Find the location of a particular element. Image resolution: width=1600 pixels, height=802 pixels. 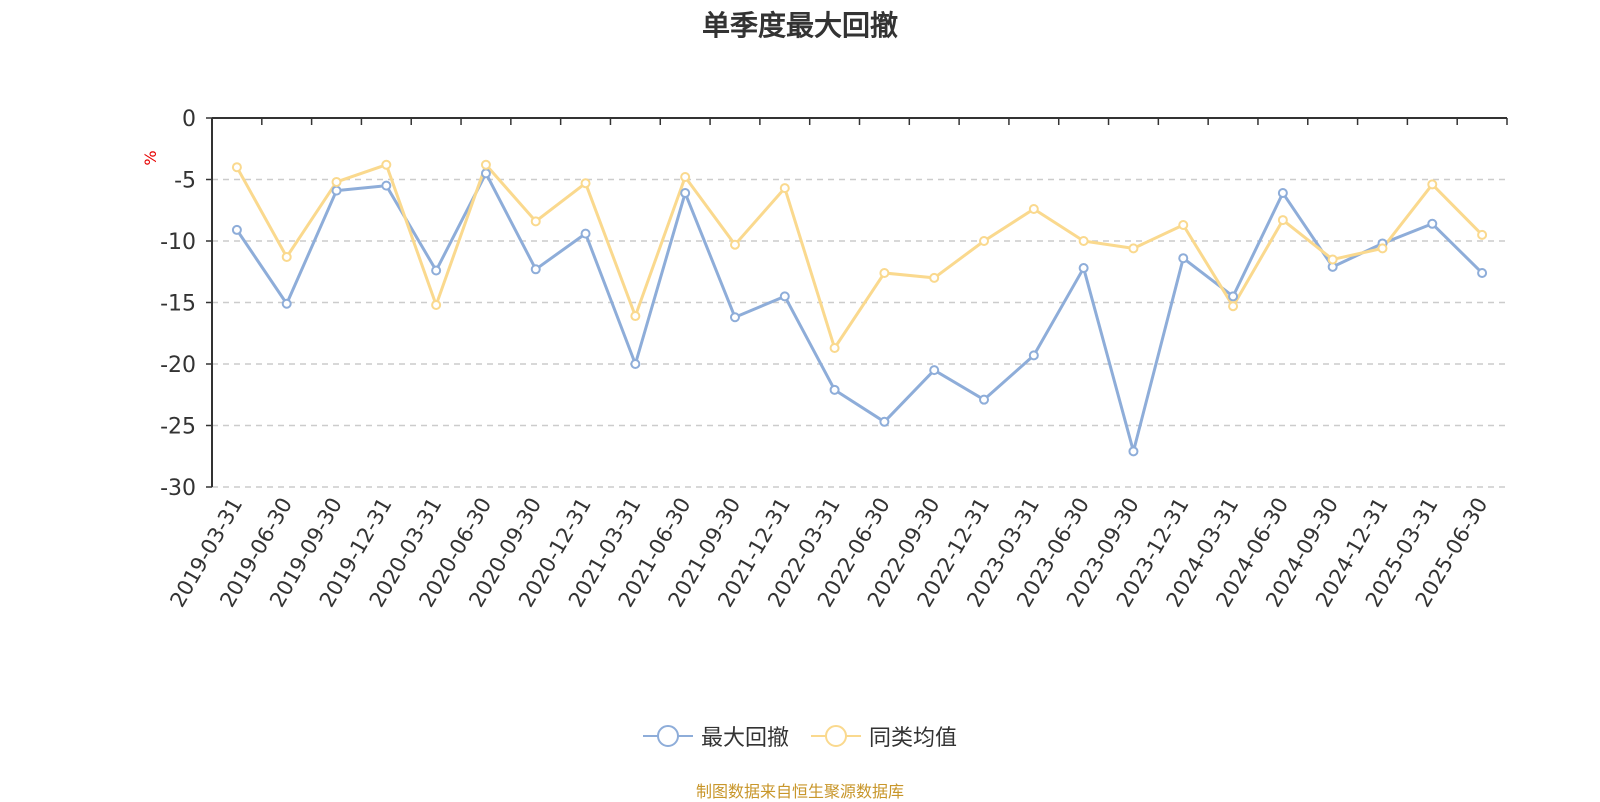

legend-item-max-drawdown: 最大回撤 is located at coordinates (715, 736).